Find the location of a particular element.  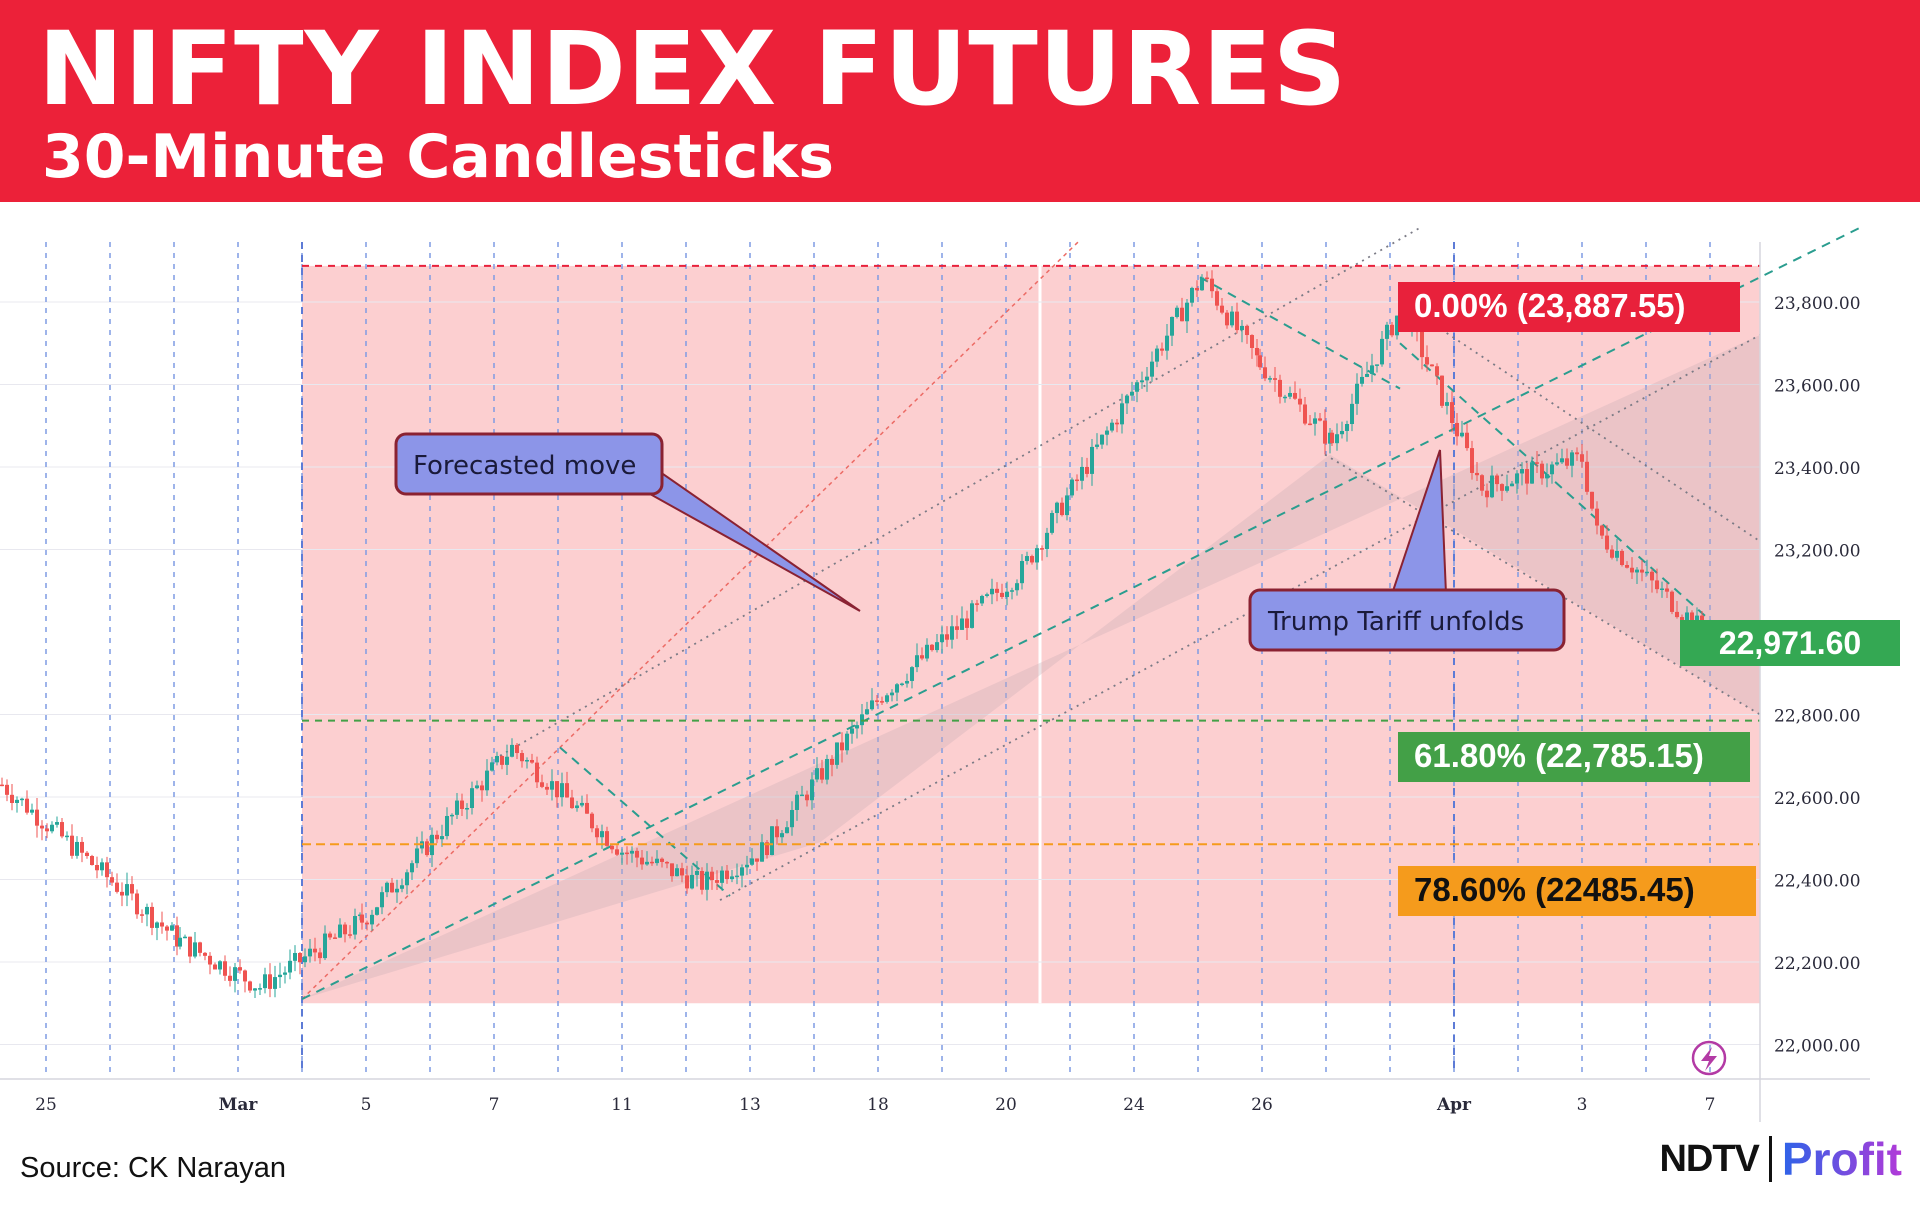

x-tick-label: 13 is located at coordinates (750, 1105).